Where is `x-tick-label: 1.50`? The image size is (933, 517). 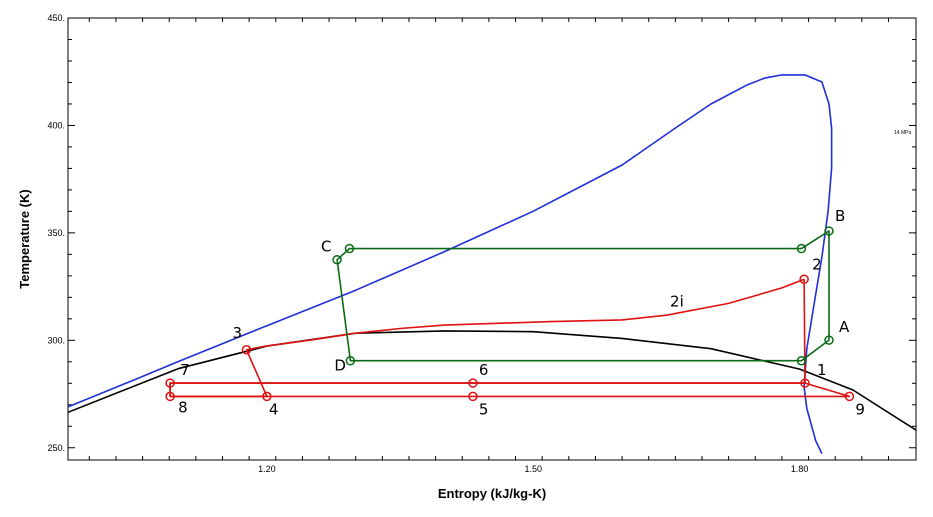
x-tick-label: 1.50 is located at coordinates (534, 469).